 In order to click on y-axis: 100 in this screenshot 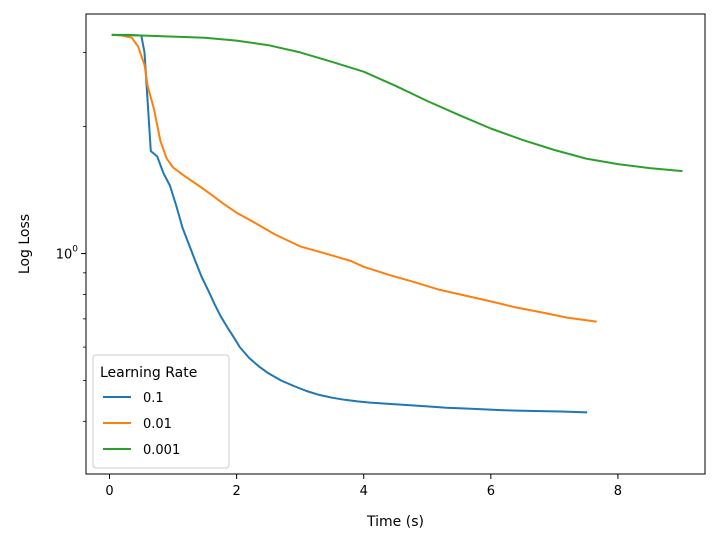, I will do `click(71, 236)`.